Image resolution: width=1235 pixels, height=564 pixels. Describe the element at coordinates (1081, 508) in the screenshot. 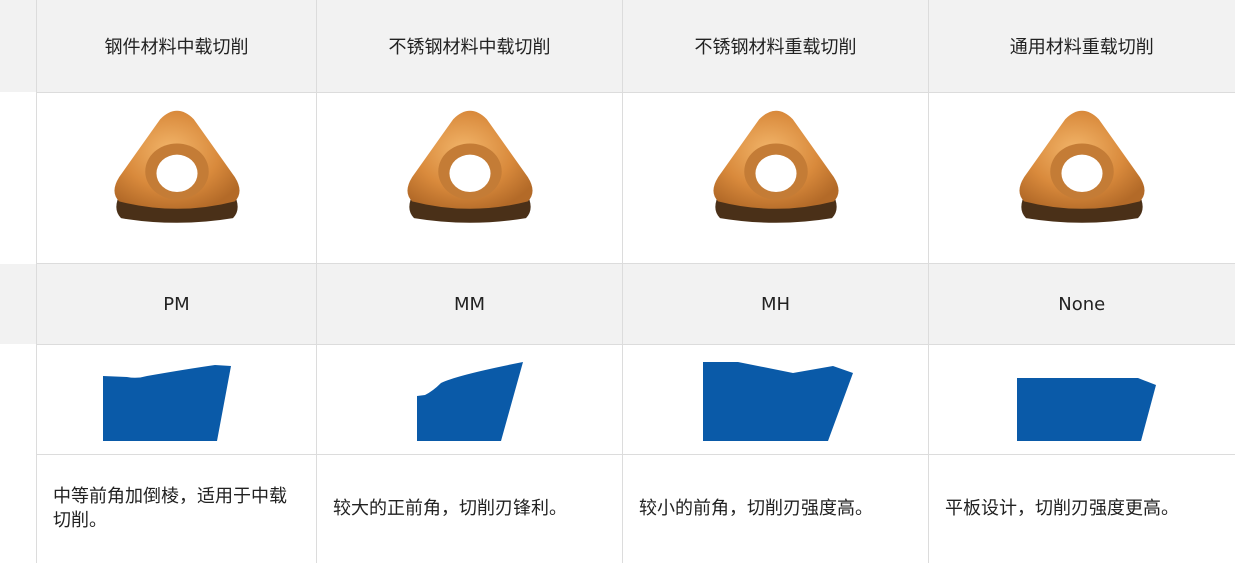

I see `description-cell: 平板设计，切削刃强度更高。` at that location.